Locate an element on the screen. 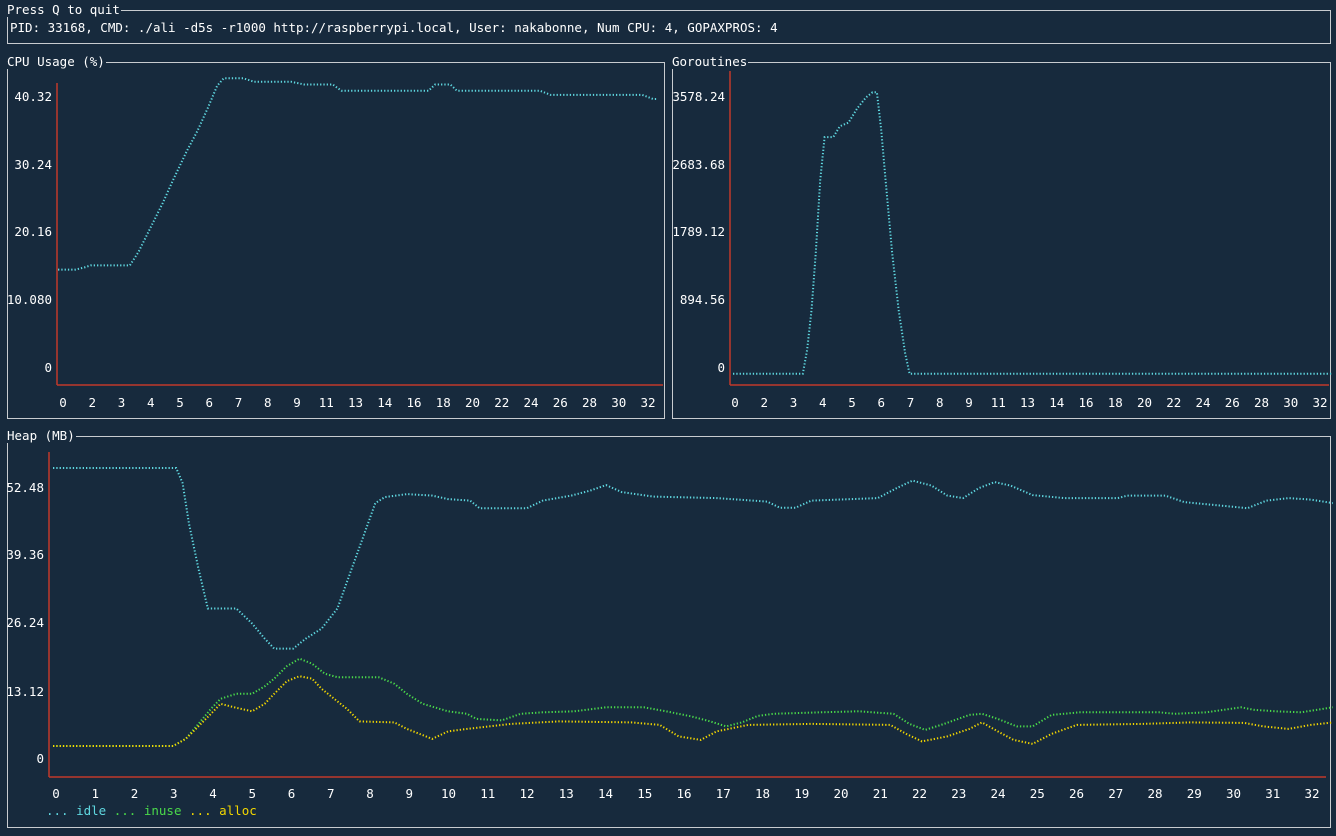  heap-x-tick-label: 0 is located at coordinates (56, 793).